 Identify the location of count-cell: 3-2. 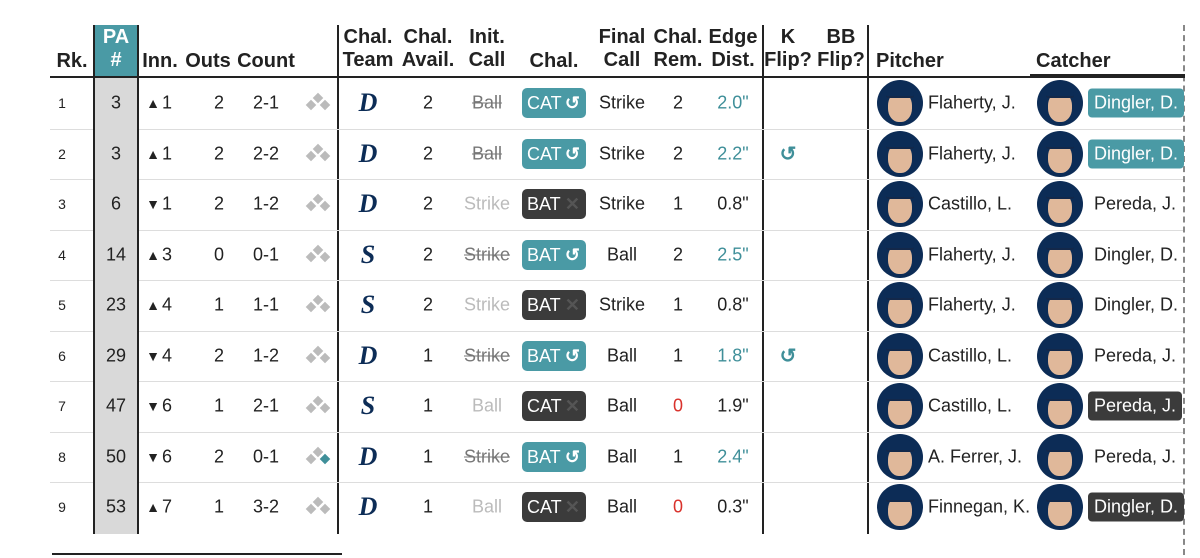
(266, 506).